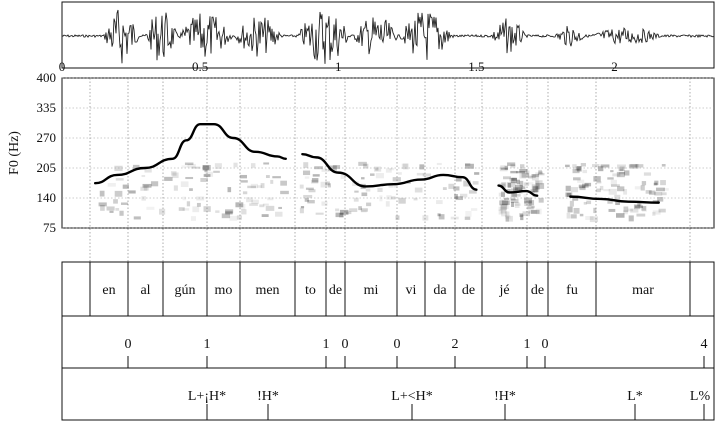  What do you see at coordinates (62, 66) in the screenshot?
I see `time-tick-label: 0` at bounding box center [62, 66].